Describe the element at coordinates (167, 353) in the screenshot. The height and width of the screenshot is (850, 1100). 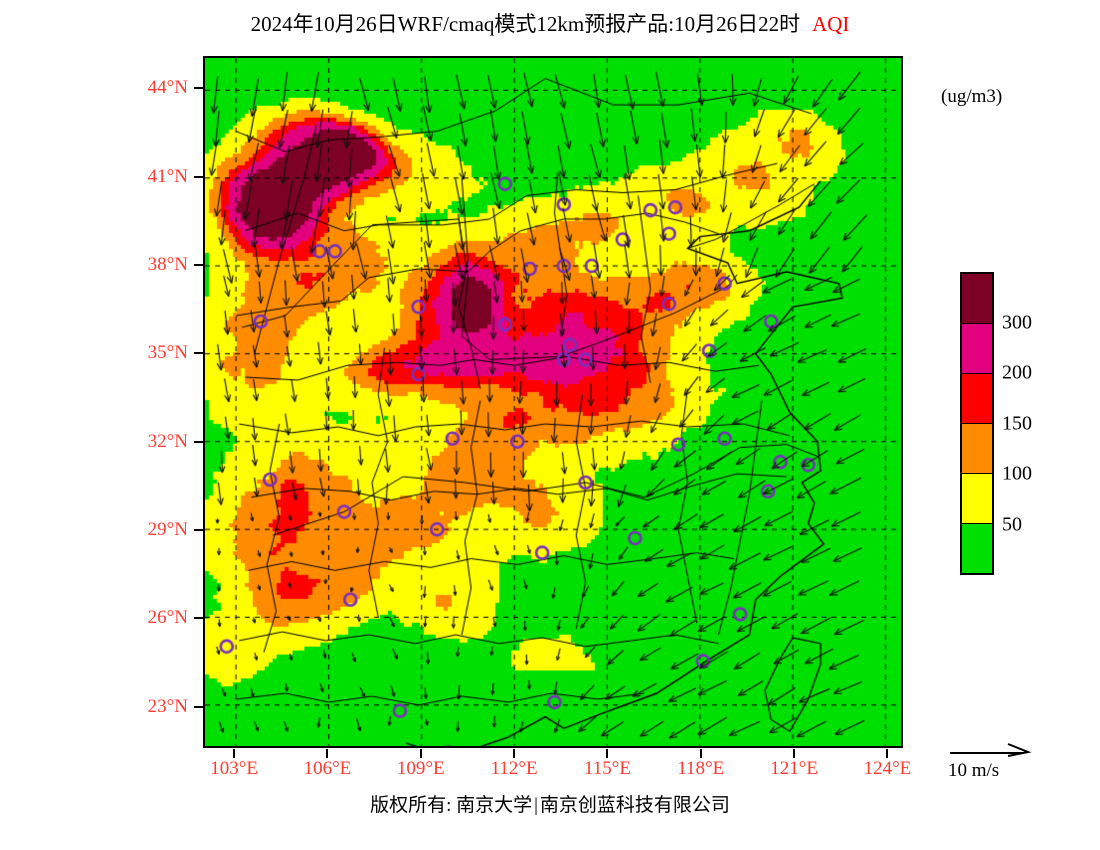
I see `y-axis-label: 35°N` at that location.